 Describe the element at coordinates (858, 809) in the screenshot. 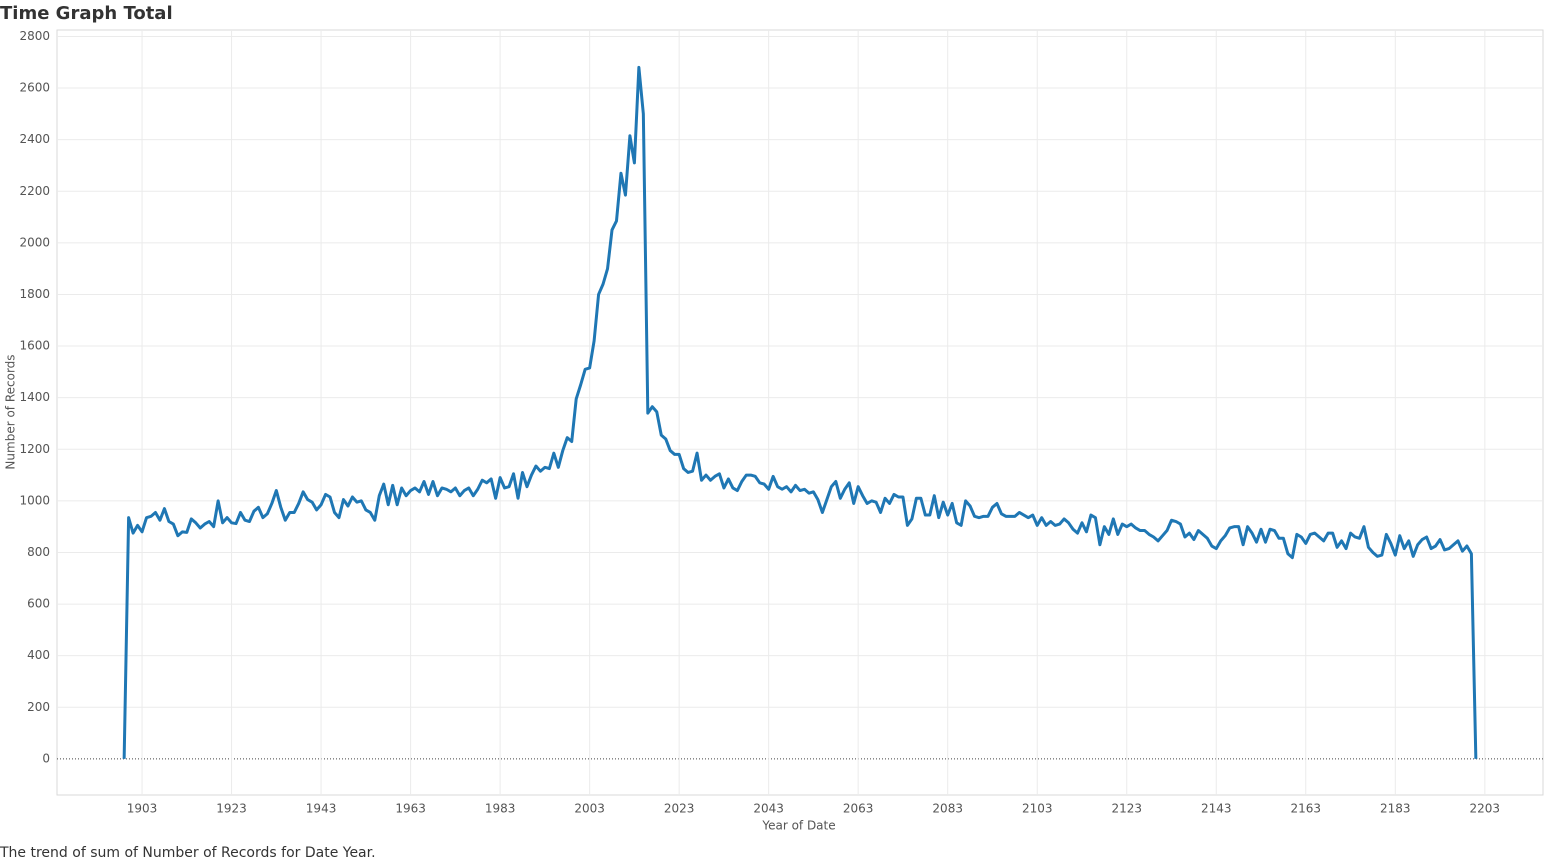

I see `x-tick-label: 2063` at that location.